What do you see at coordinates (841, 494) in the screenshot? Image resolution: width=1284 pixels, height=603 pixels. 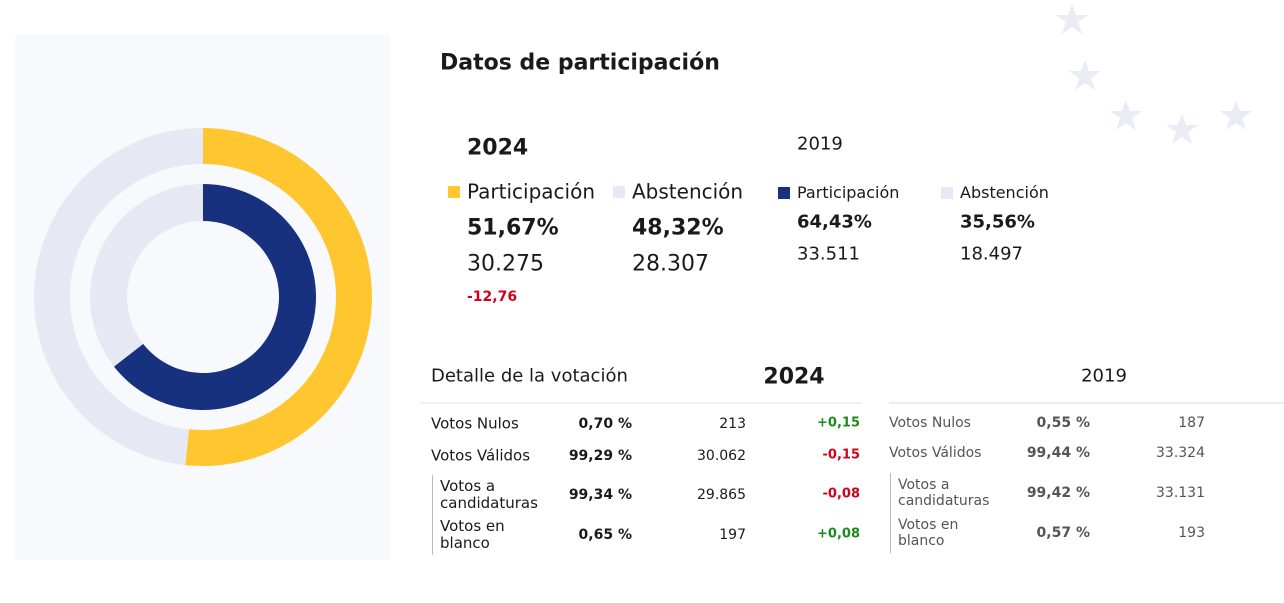 I see `row-change: -0,08` at bounding box center [841, 494].